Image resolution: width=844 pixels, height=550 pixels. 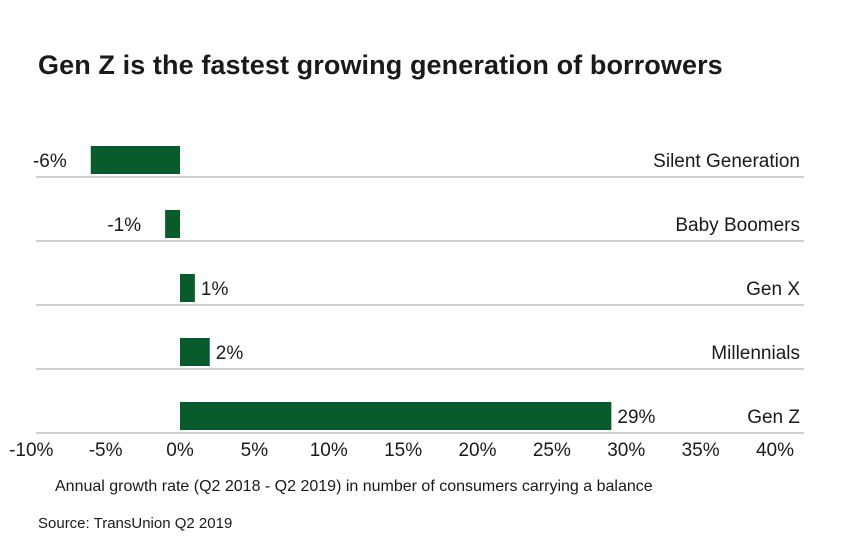 I want to click on x-axis-ticks: -10% -5% 0% 5% 10% 15% 20% 25% 30% 35% 40%, so click(x=401, y=450).